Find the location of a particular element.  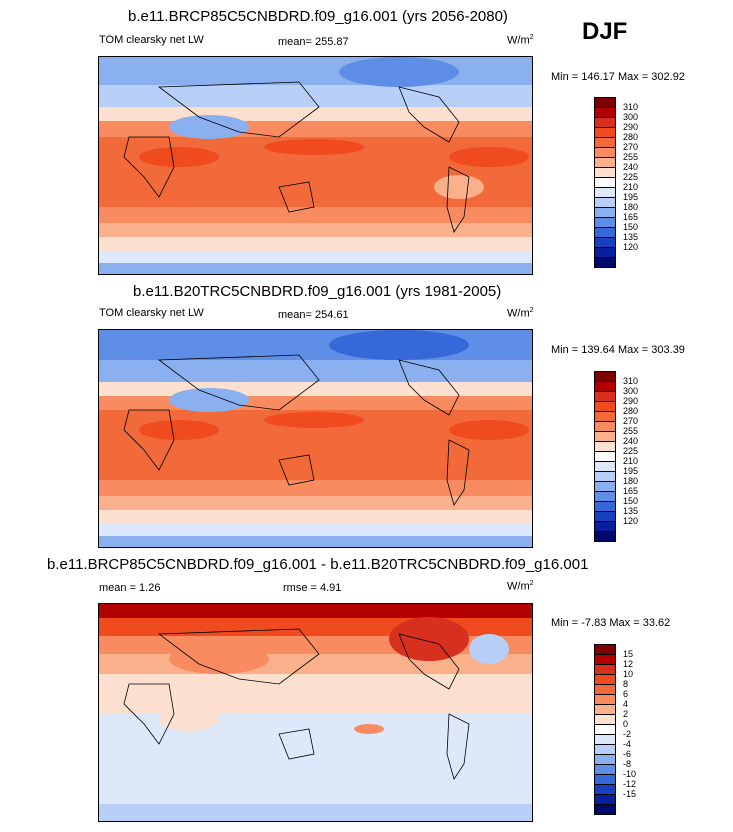

colorbar-tick: -4 is located at coordinates (627, 744).